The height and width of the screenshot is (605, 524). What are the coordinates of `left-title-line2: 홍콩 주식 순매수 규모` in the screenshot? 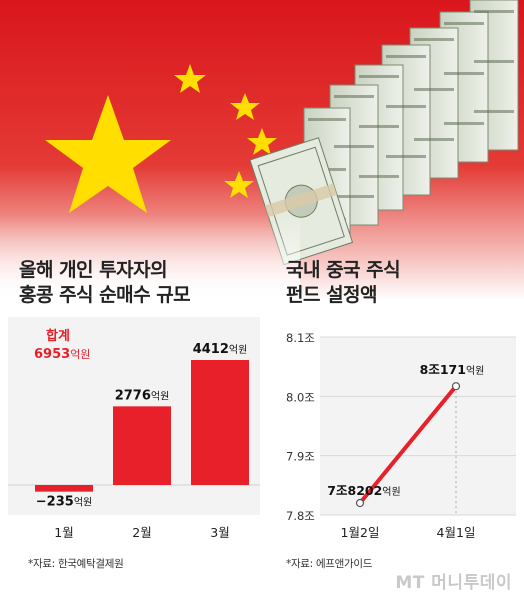 It's located at (105, 295).